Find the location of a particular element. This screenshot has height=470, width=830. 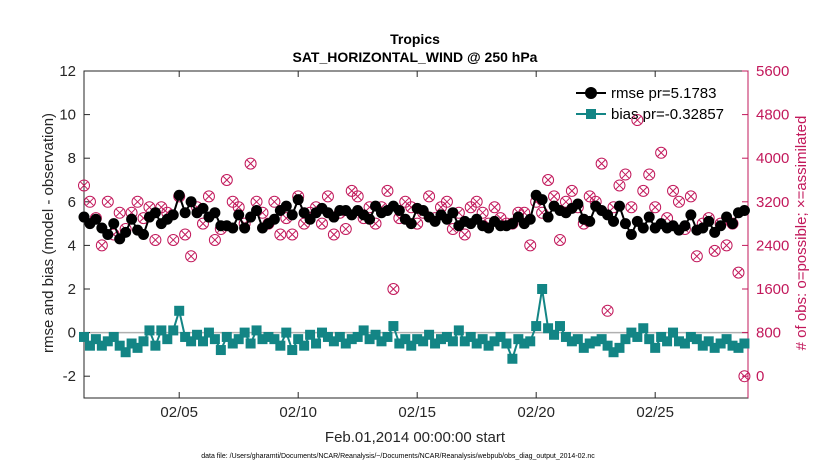

y2-tick-label: 800 is located at coordinates (768, 333).